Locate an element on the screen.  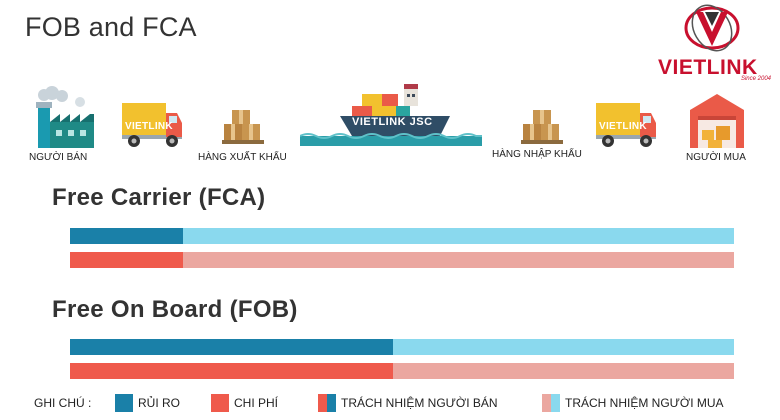
truck-left-brand: VIETLINK is located at coordinates (149, 126).